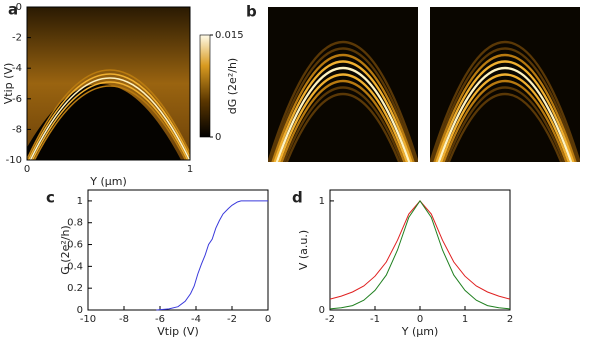  I want to click on y-tick-label: 0.6, so click(75, 245).